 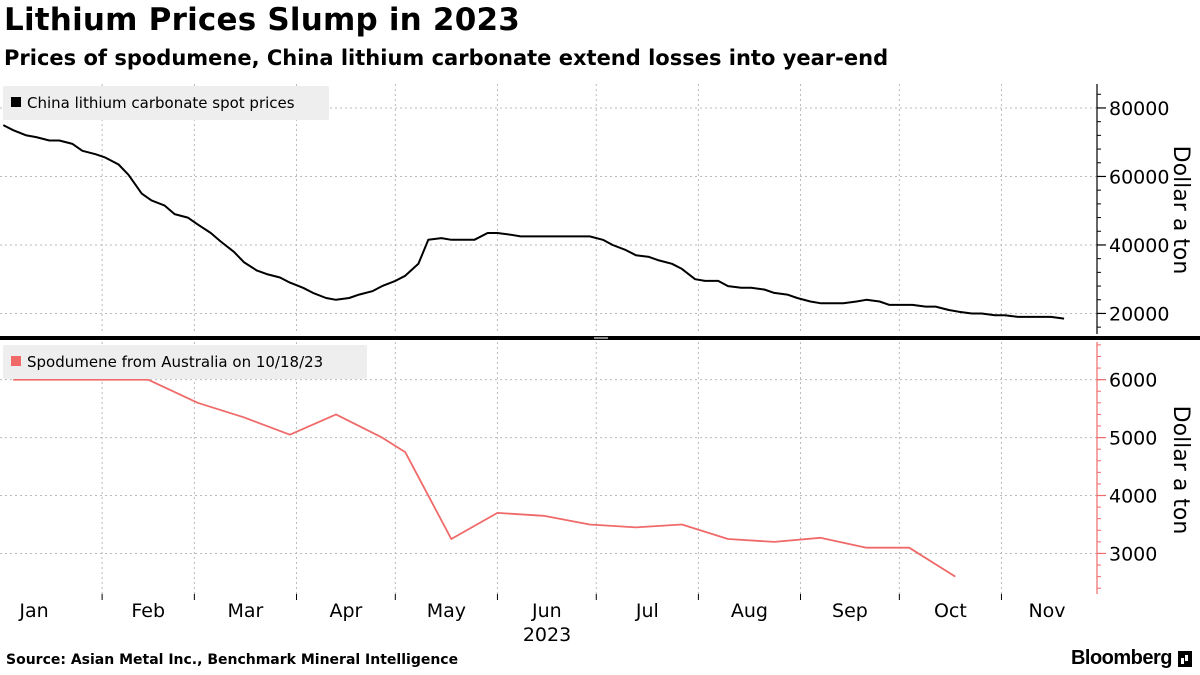 What do you see at coordinates (1133, 439) in the screenshot?
I see `y-tick-label: 5000` at bounding box center [1133, 439].